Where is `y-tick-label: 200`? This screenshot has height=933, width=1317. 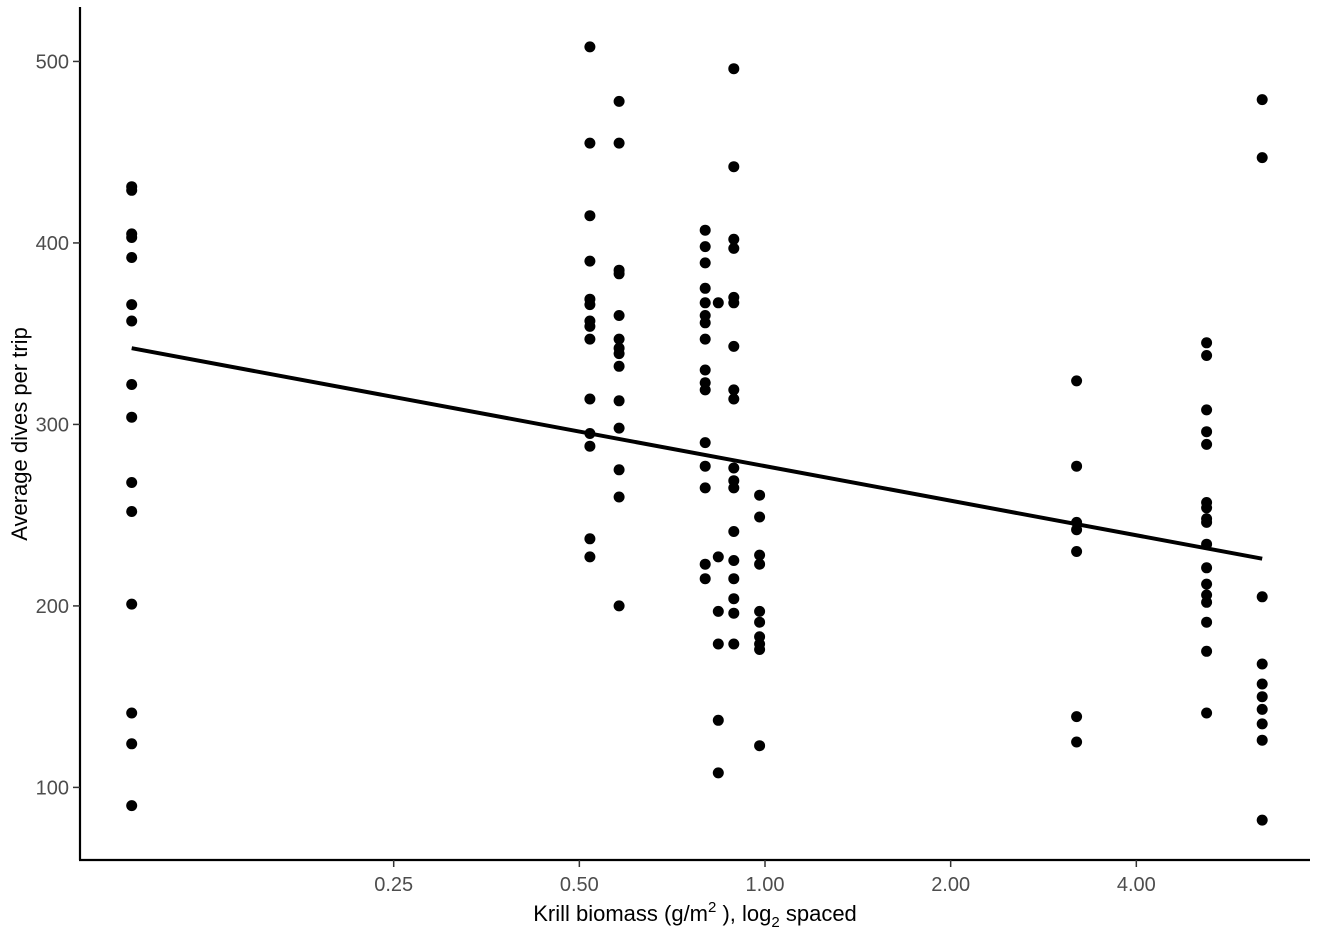
y-tick-label: 200 is located at coordinates (52, 607).